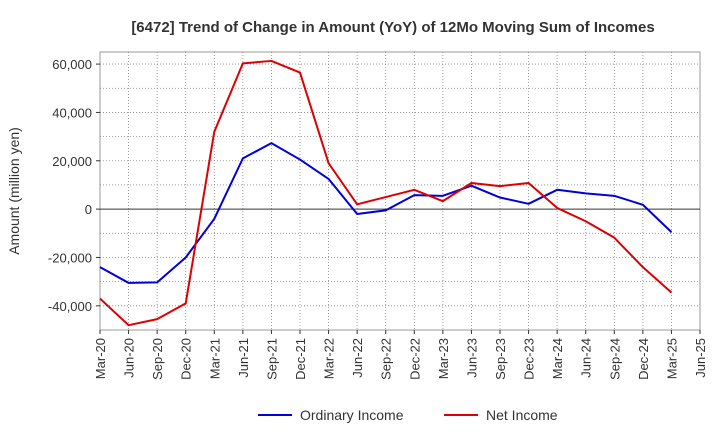 This screenshot has height=445, width=720. Describe the element at coordinates (352, 415) in the screenshot. I see `legend-label-ordinary-income: Ordinary Income` at that location.